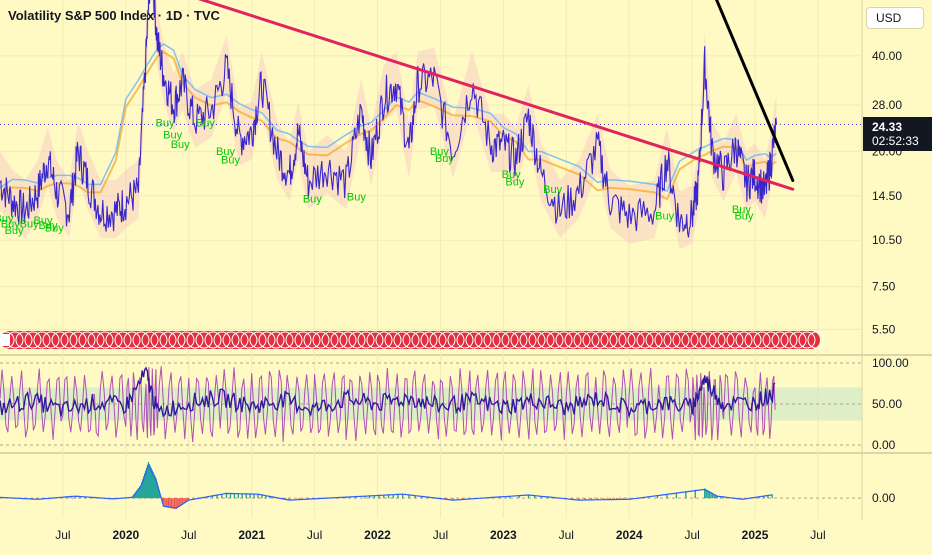  What do you see at coordinates (755, 535) in the screenshot?
I see `x-tick-label: 2025` at bounding box center [755, 535].